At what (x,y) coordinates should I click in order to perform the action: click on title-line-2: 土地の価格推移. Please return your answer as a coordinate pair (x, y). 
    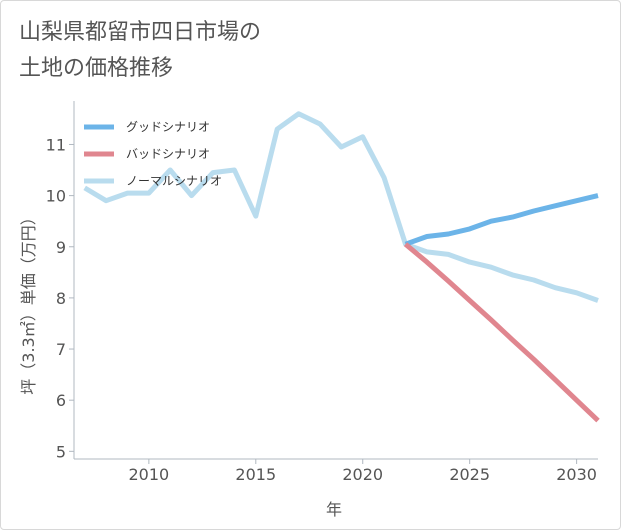
    Looking at the image, I should click on (96, 68).